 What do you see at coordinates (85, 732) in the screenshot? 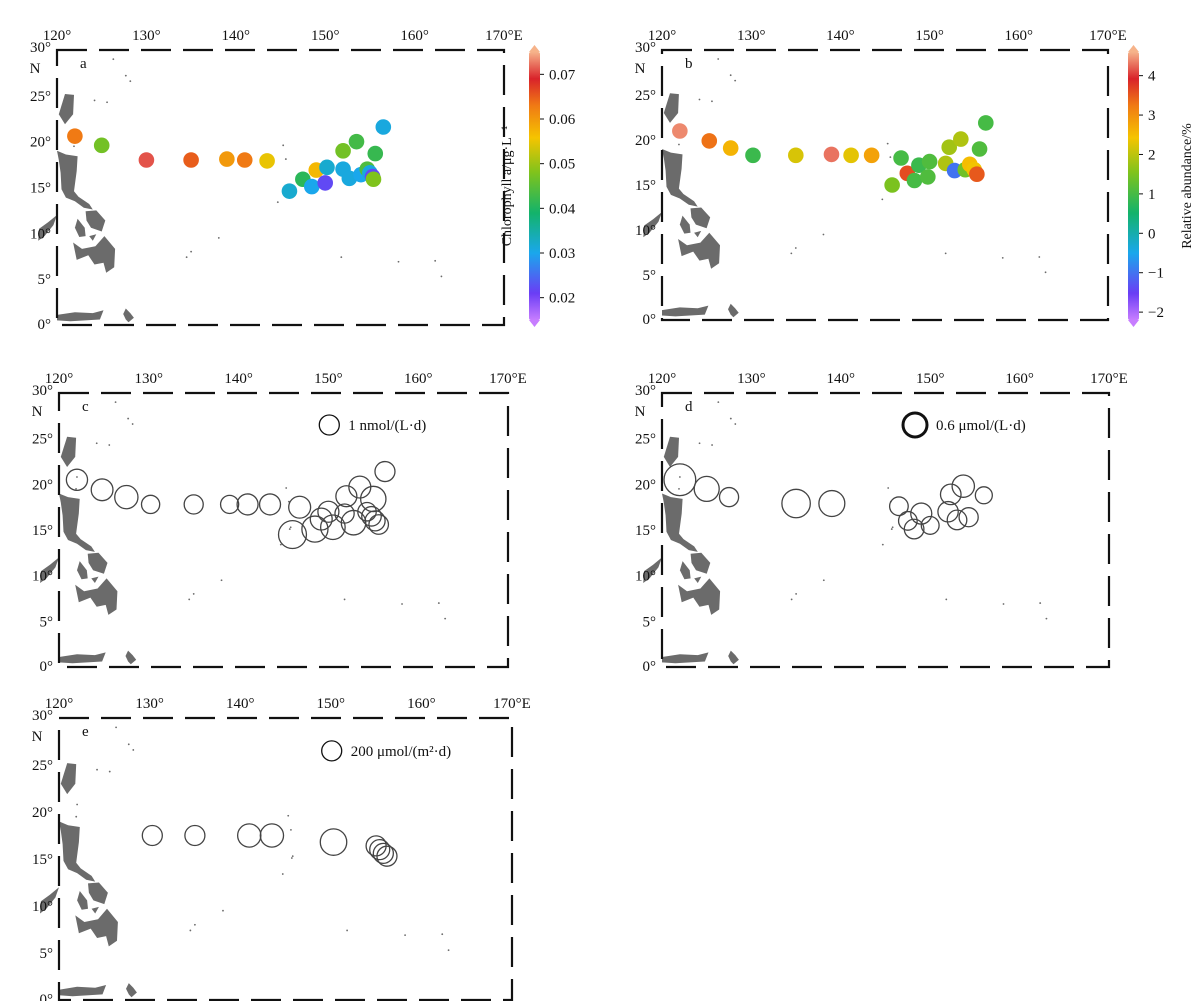
I see `panel-label: e` at bounding box center [85, 732].